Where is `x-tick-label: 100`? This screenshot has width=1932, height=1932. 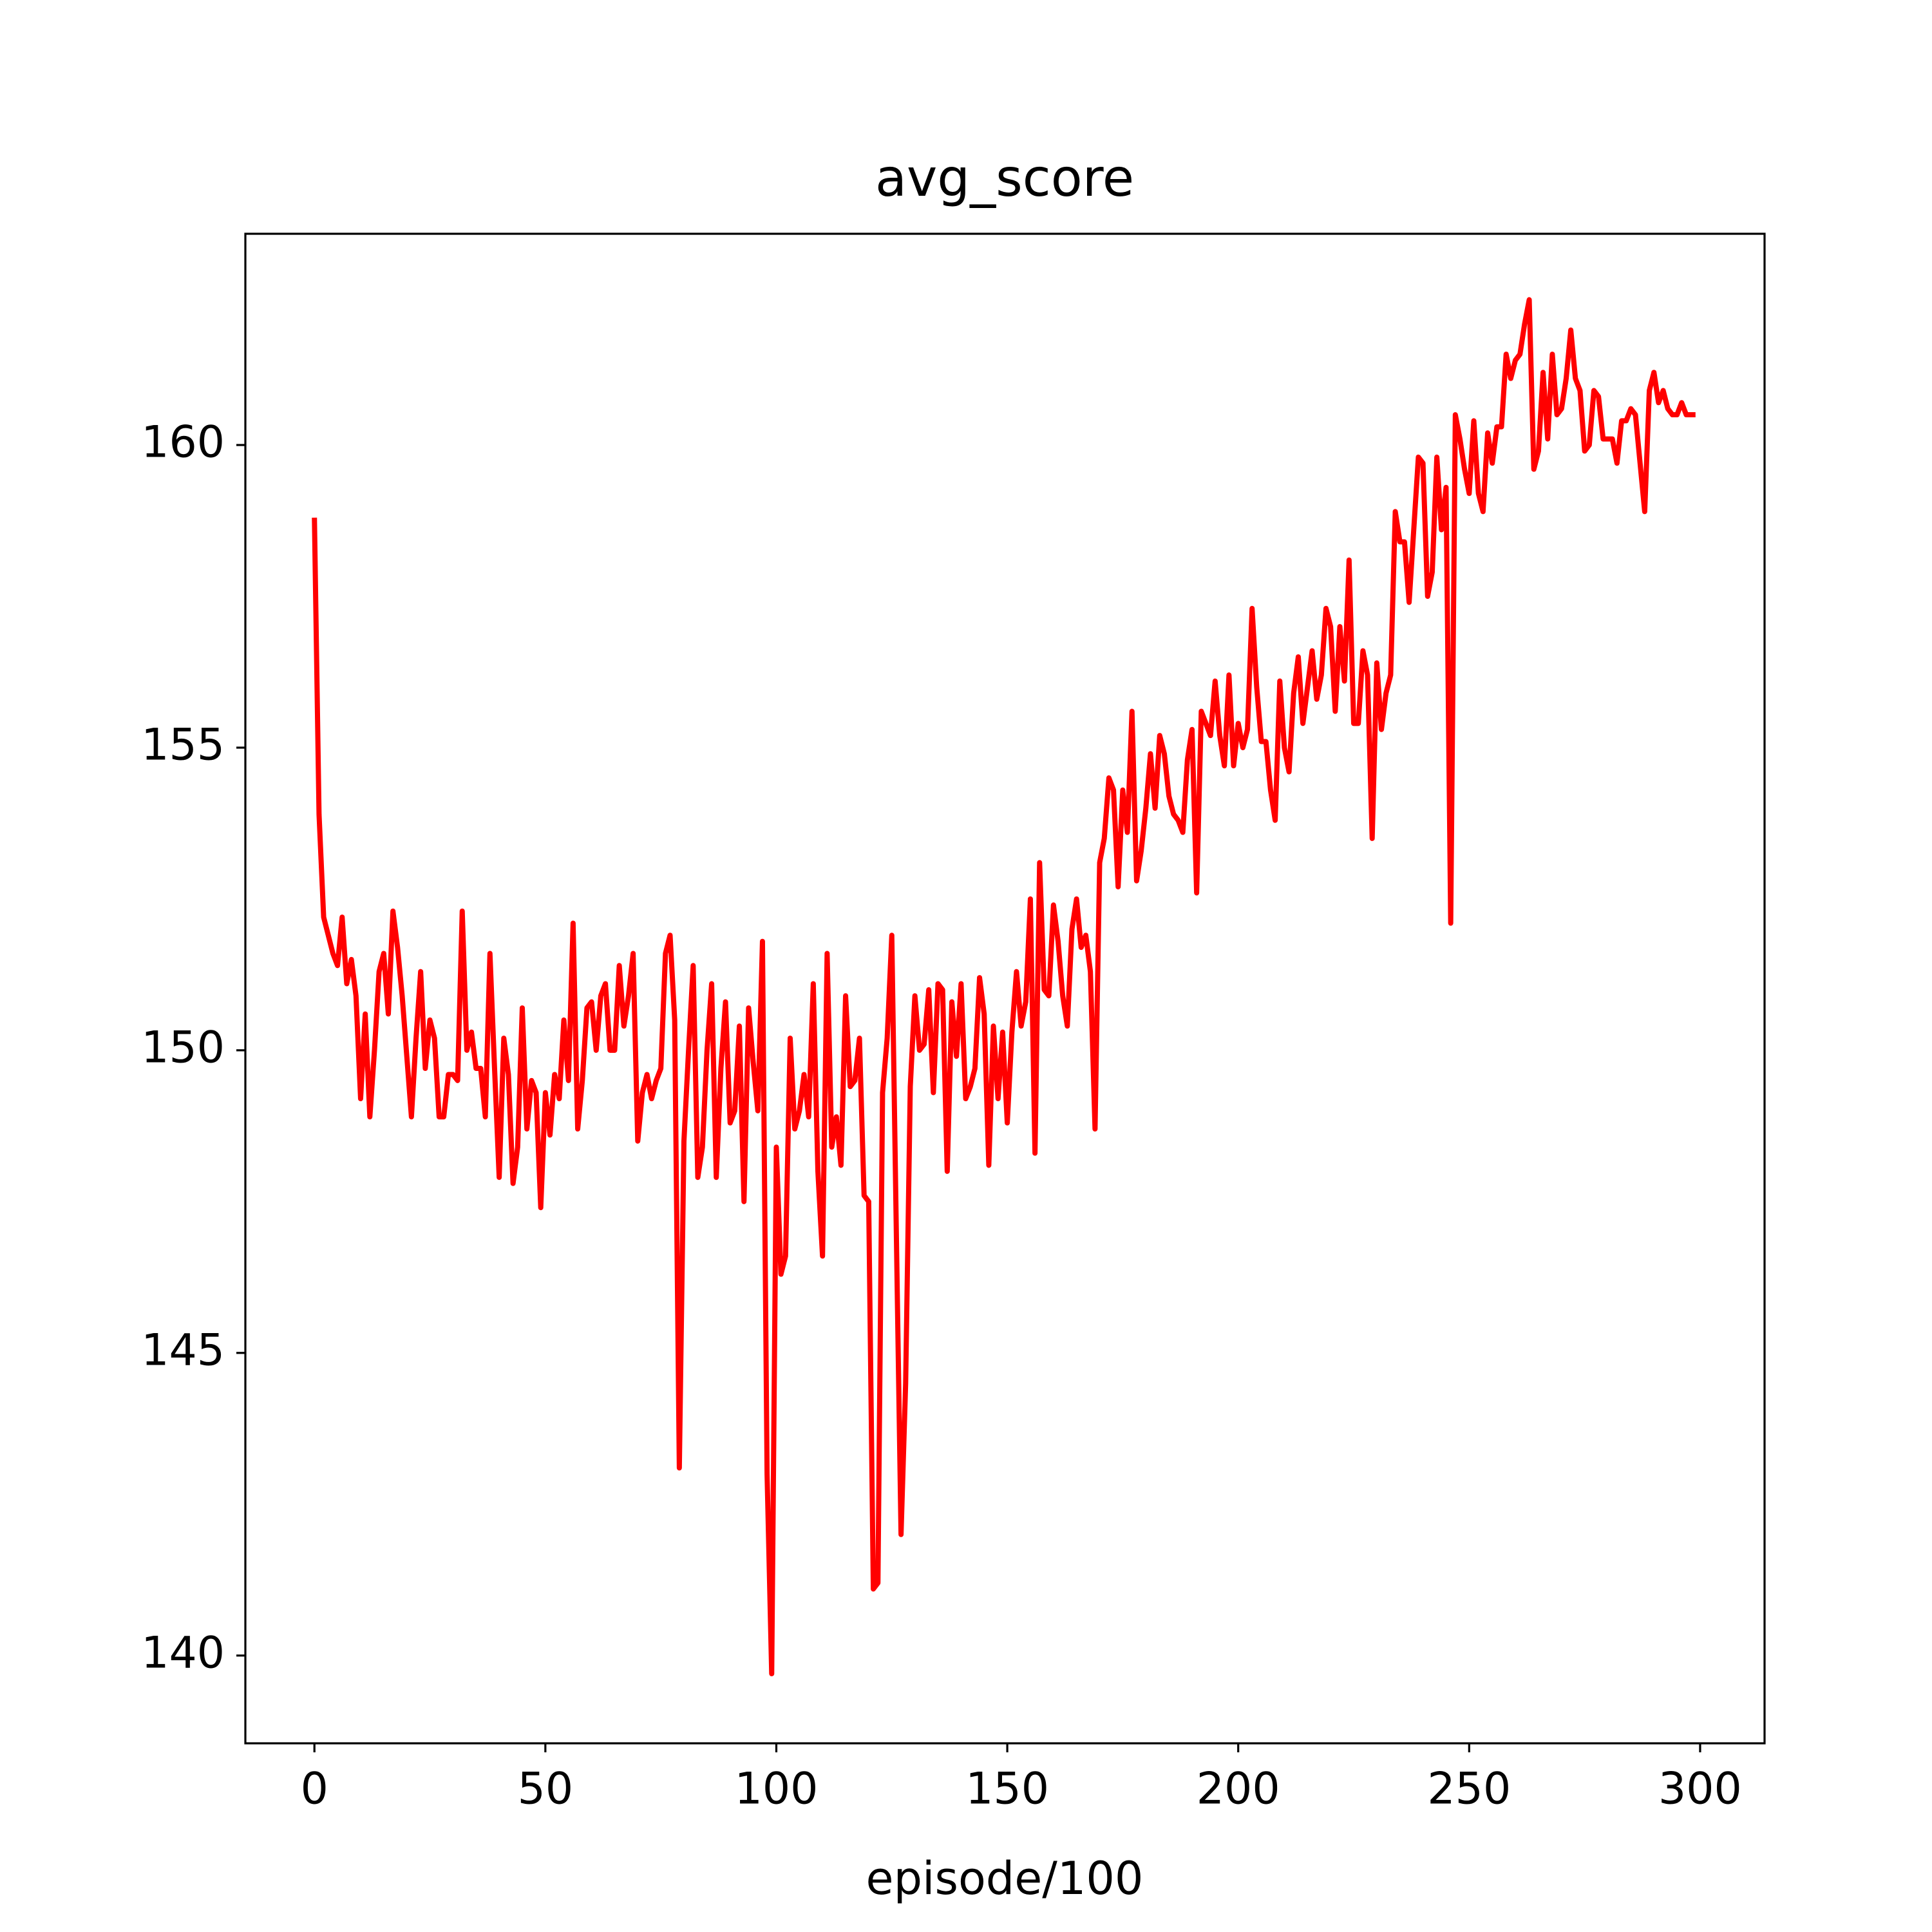
x-tick-label: 100 is located at coordinates (777, 1789).